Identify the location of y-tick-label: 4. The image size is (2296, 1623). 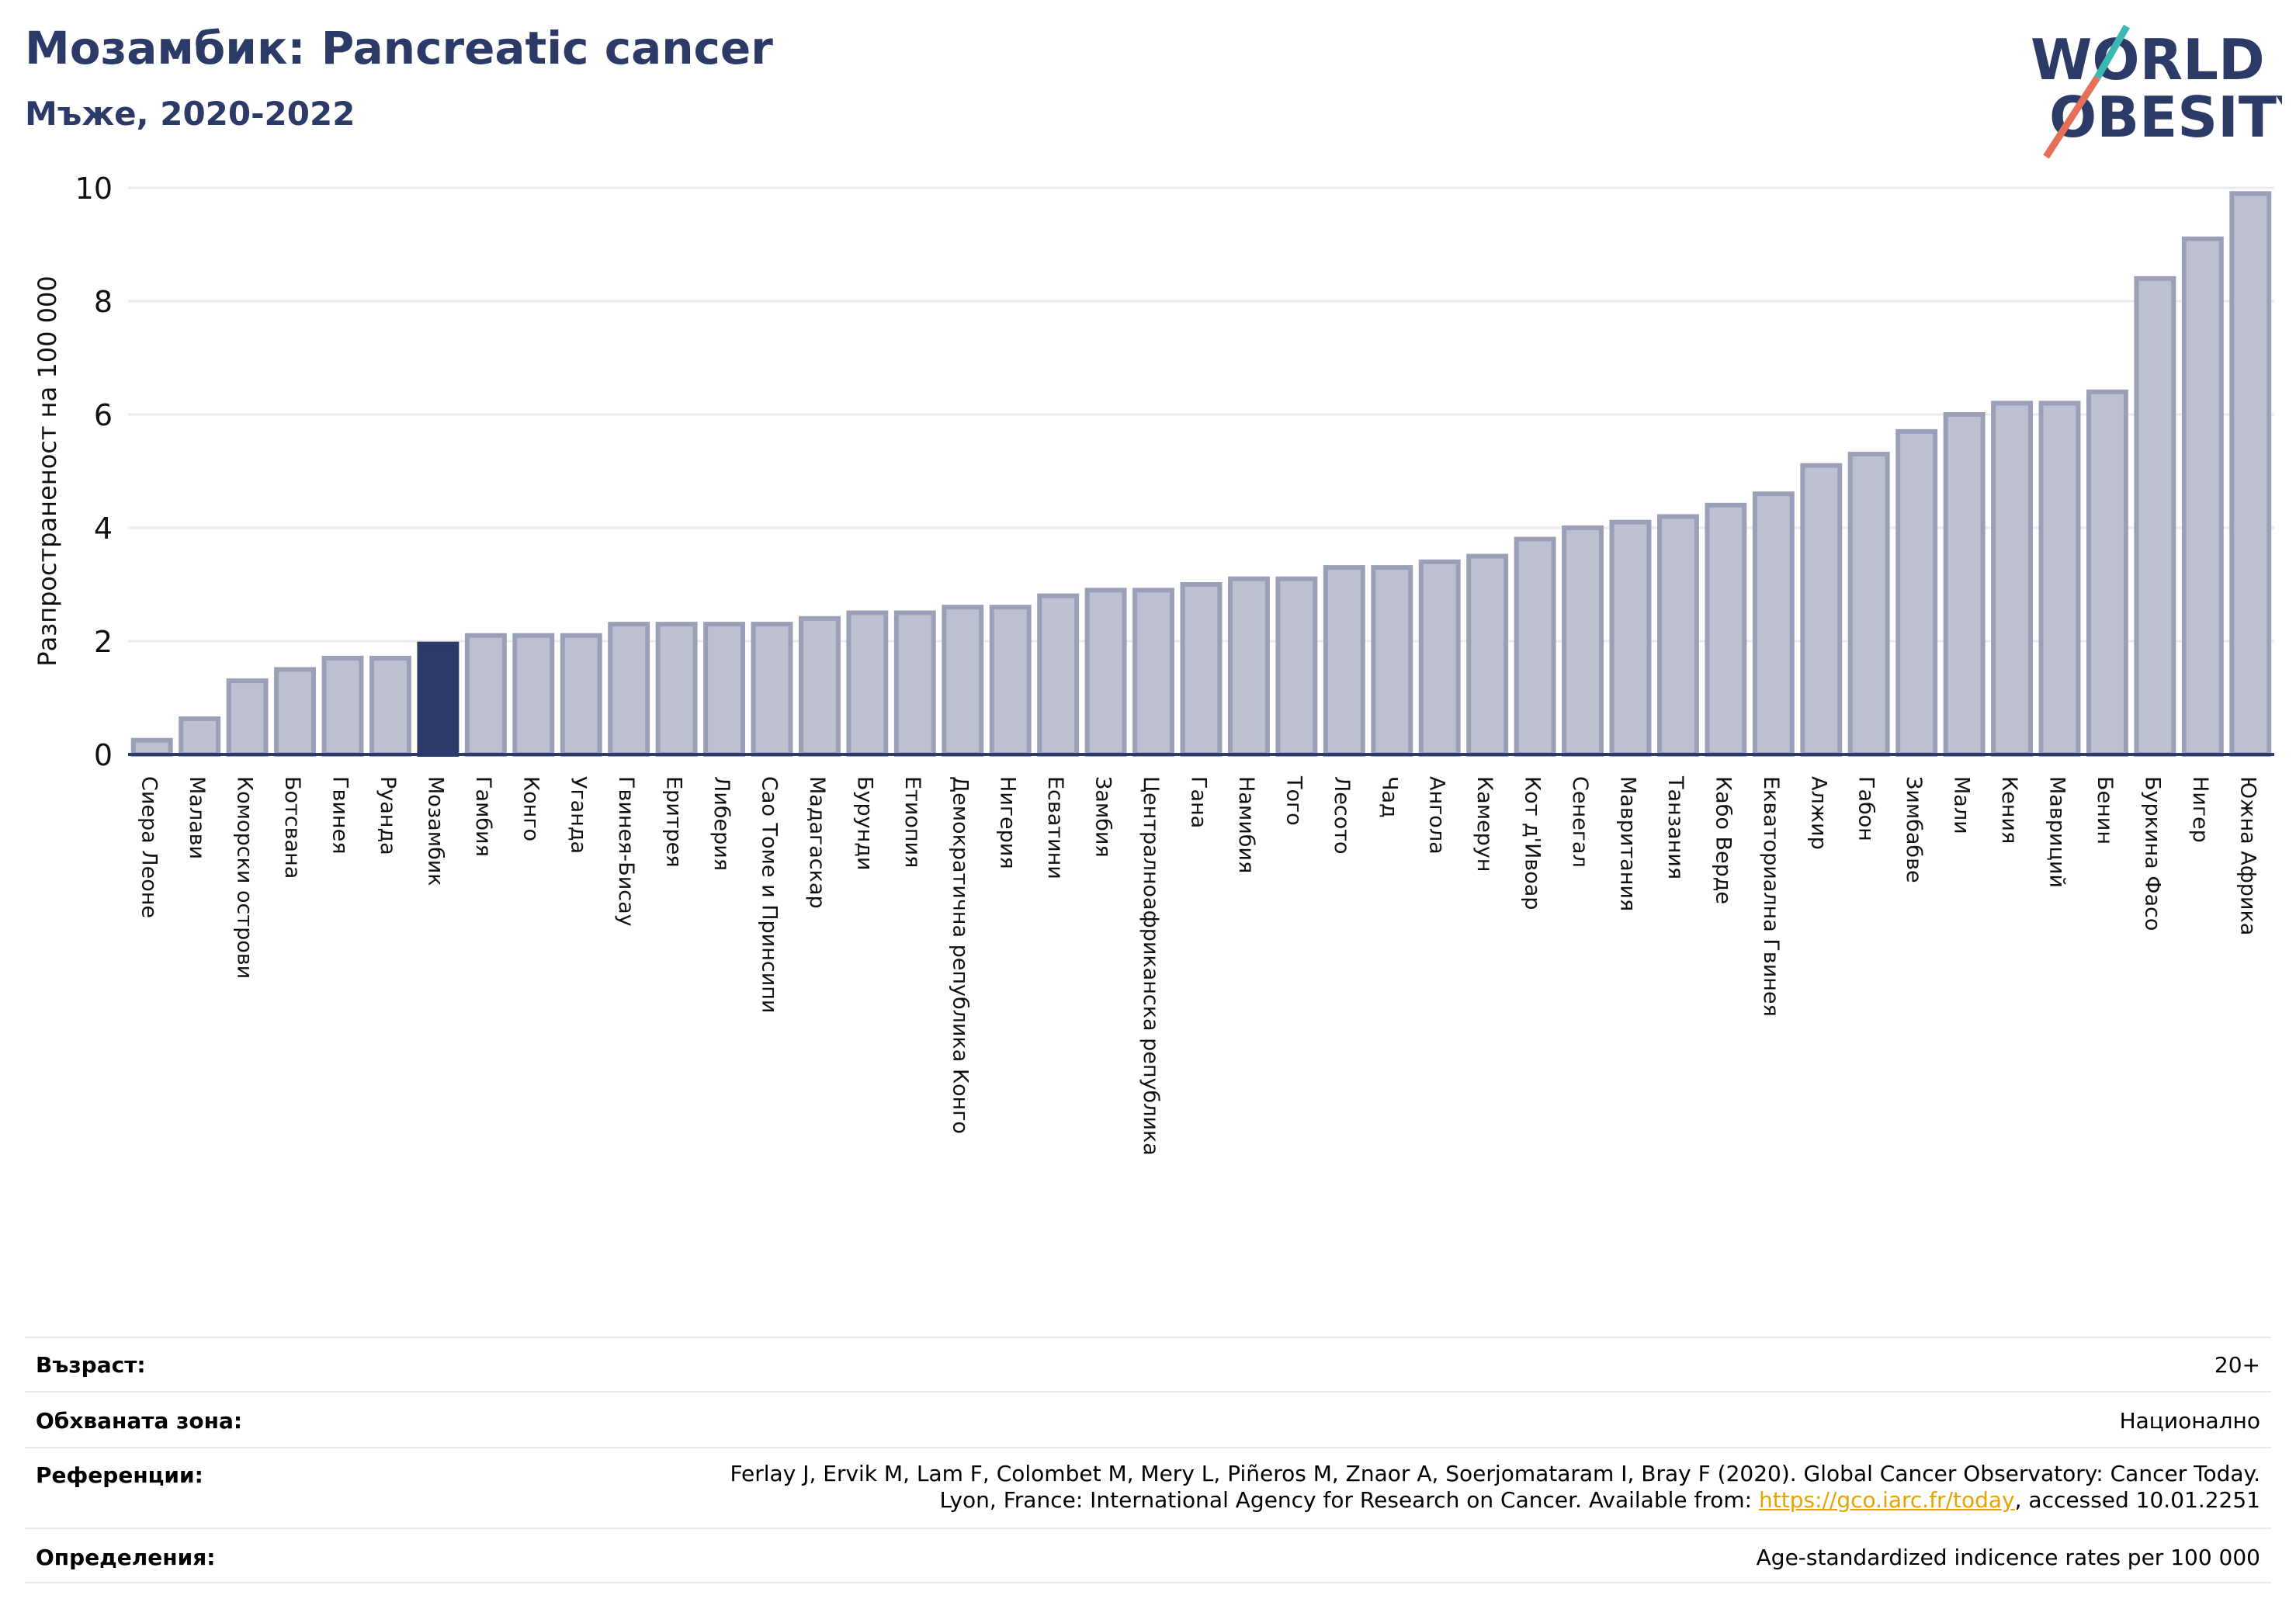
(103, 529).